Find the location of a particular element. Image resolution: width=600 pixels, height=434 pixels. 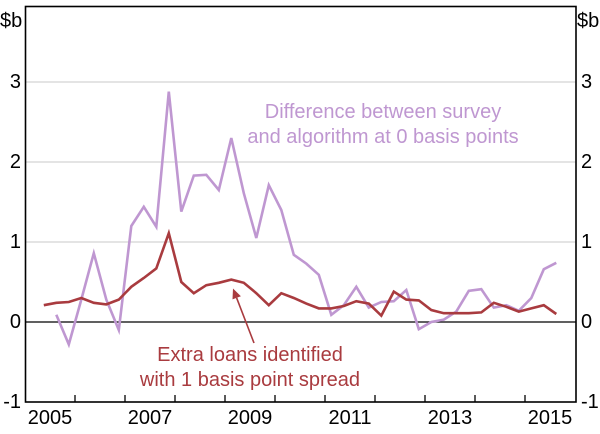

y-tick-label-right: -1 is located at coordinates (590, 402).